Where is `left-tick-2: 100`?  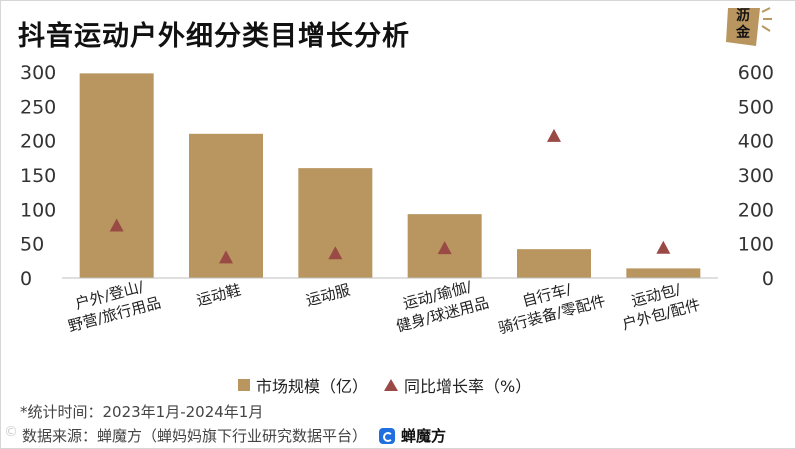 left-tick-2: 100 is located at coordinates (38, 210).